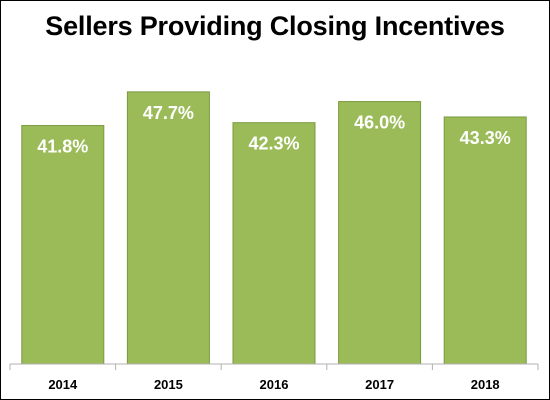 This screenshot has height=400, width=550. Describe the element at coordinates (168, 228) in the screenshot. I see `bar-2015` at that location.